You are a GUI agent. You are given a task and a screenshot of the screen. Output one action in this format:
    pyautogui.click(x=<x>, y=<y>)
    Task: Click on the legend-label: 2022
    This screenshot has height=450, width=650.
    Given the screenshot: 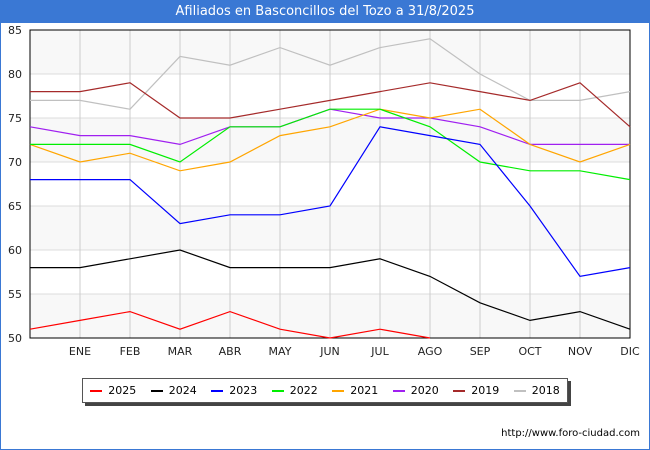 What is the action you would take?
    pyautogui.click(x=303, y=390)
    